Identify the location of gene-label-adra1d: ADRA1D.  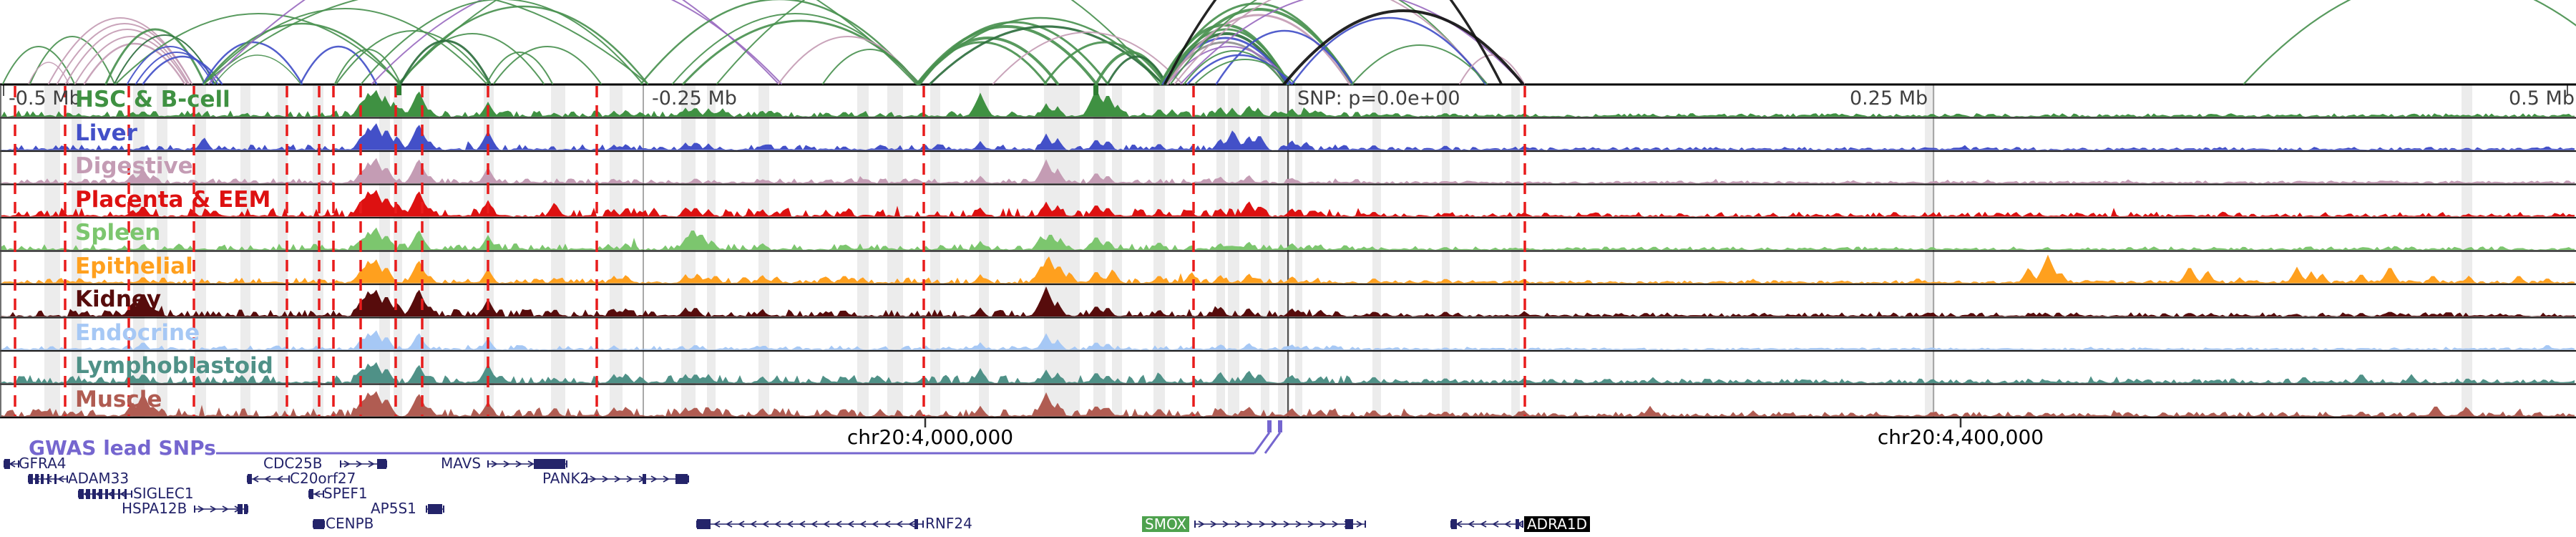
(1557, 524).